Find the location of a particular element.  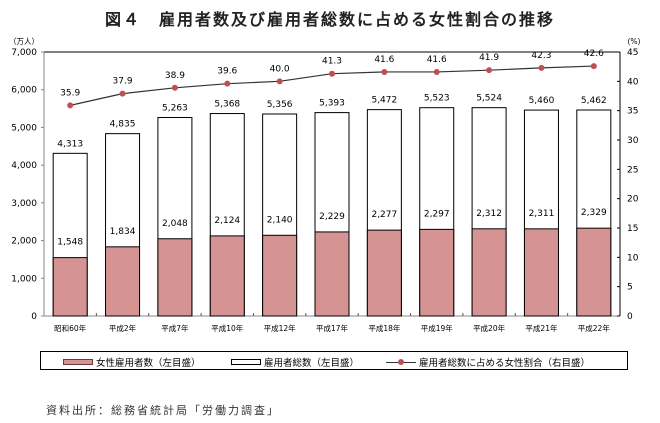

data-label-female: 2,311 is located at coordinates (542, 214).